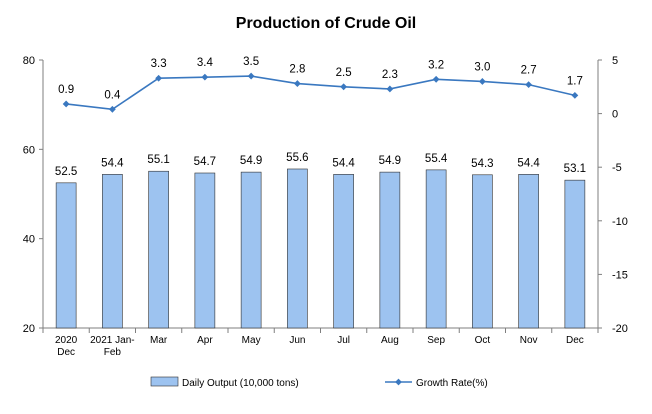  I want to click on x-tick-label: Nov, so click(529, 340).